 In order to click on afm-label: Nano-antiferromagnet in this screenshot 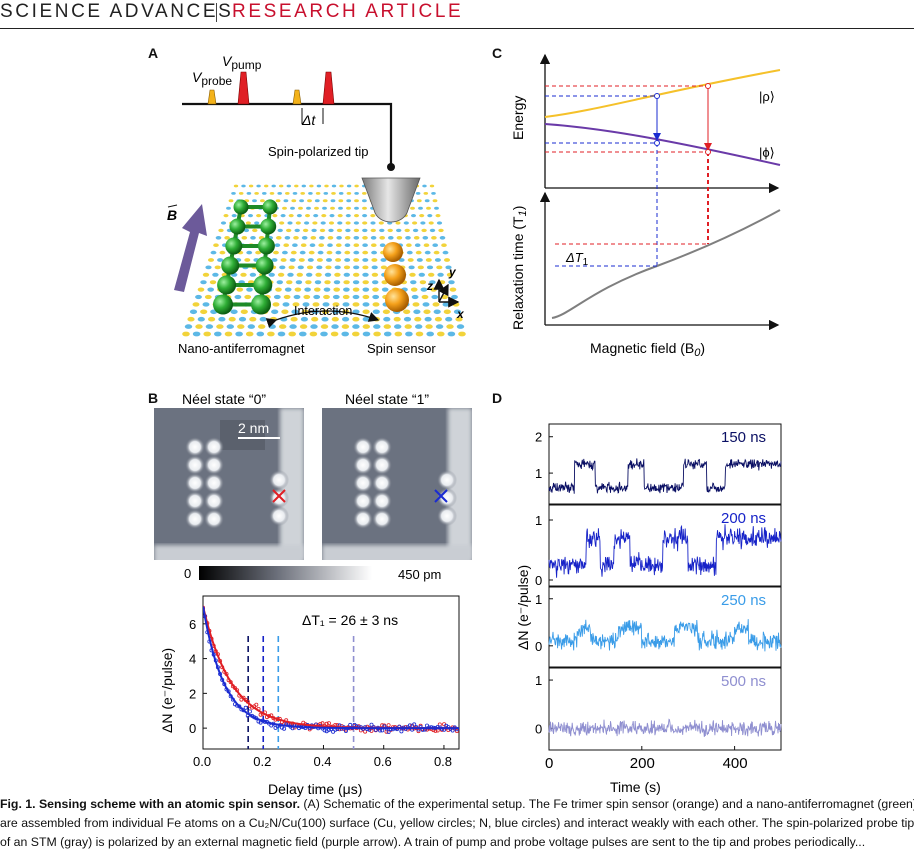, I will do `click(241, 348)`.